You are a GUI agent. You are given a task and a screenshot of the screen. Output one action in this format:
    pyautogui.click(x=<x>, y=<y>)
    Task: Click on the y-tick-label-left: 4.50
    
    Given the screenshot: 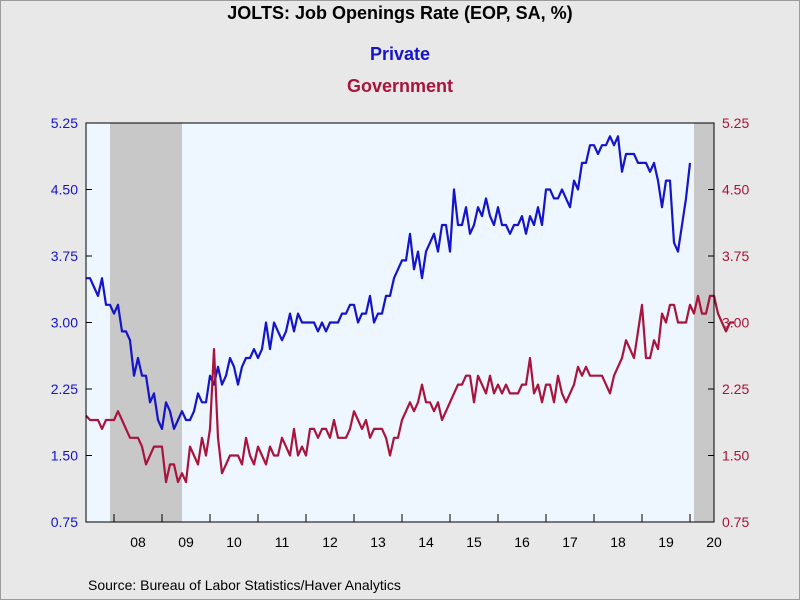 What is the action you would take?
    pyautogui.click(x=64, y=190)
    